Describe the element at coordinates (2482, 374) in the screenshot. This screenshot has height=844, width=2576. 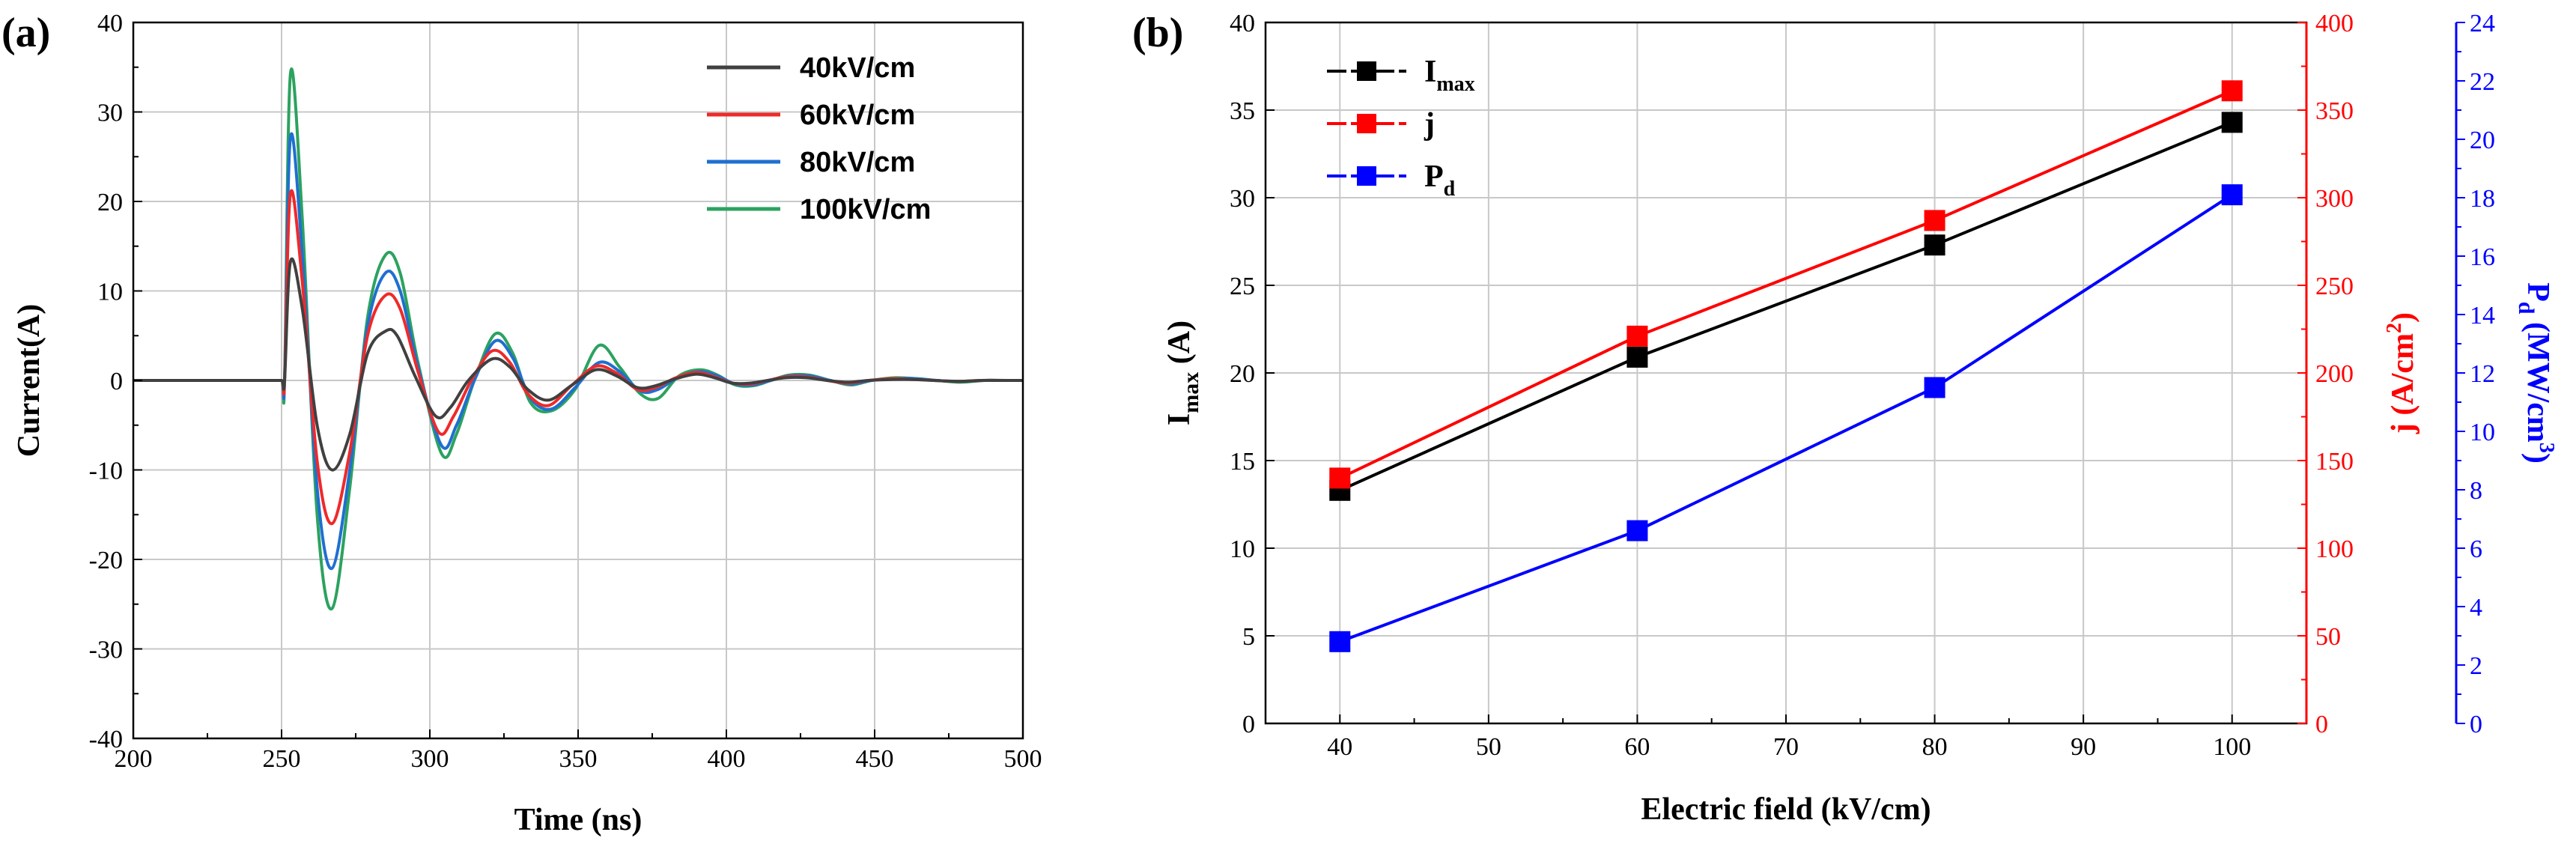
I see `panel-b-right2-tick-label: 12` at that location.